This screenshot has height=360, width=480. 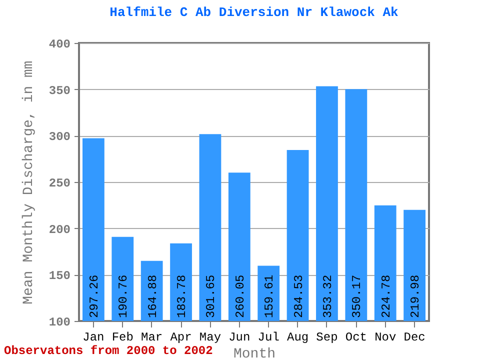 What do you see at coordinates (59, 323) in the screenshot?
I see `y-tick-label: 100` at bounding box center [59, 323].